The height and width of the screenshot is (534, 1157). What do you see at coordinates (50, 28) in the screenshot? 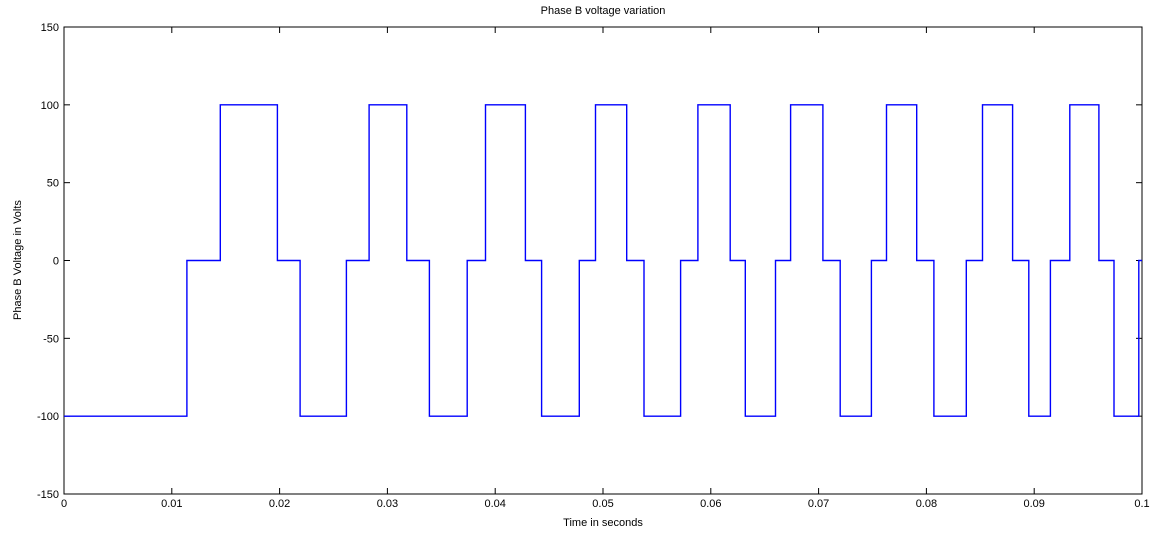
I see `y-tick-label: 150` at bounding box center [50, 28].